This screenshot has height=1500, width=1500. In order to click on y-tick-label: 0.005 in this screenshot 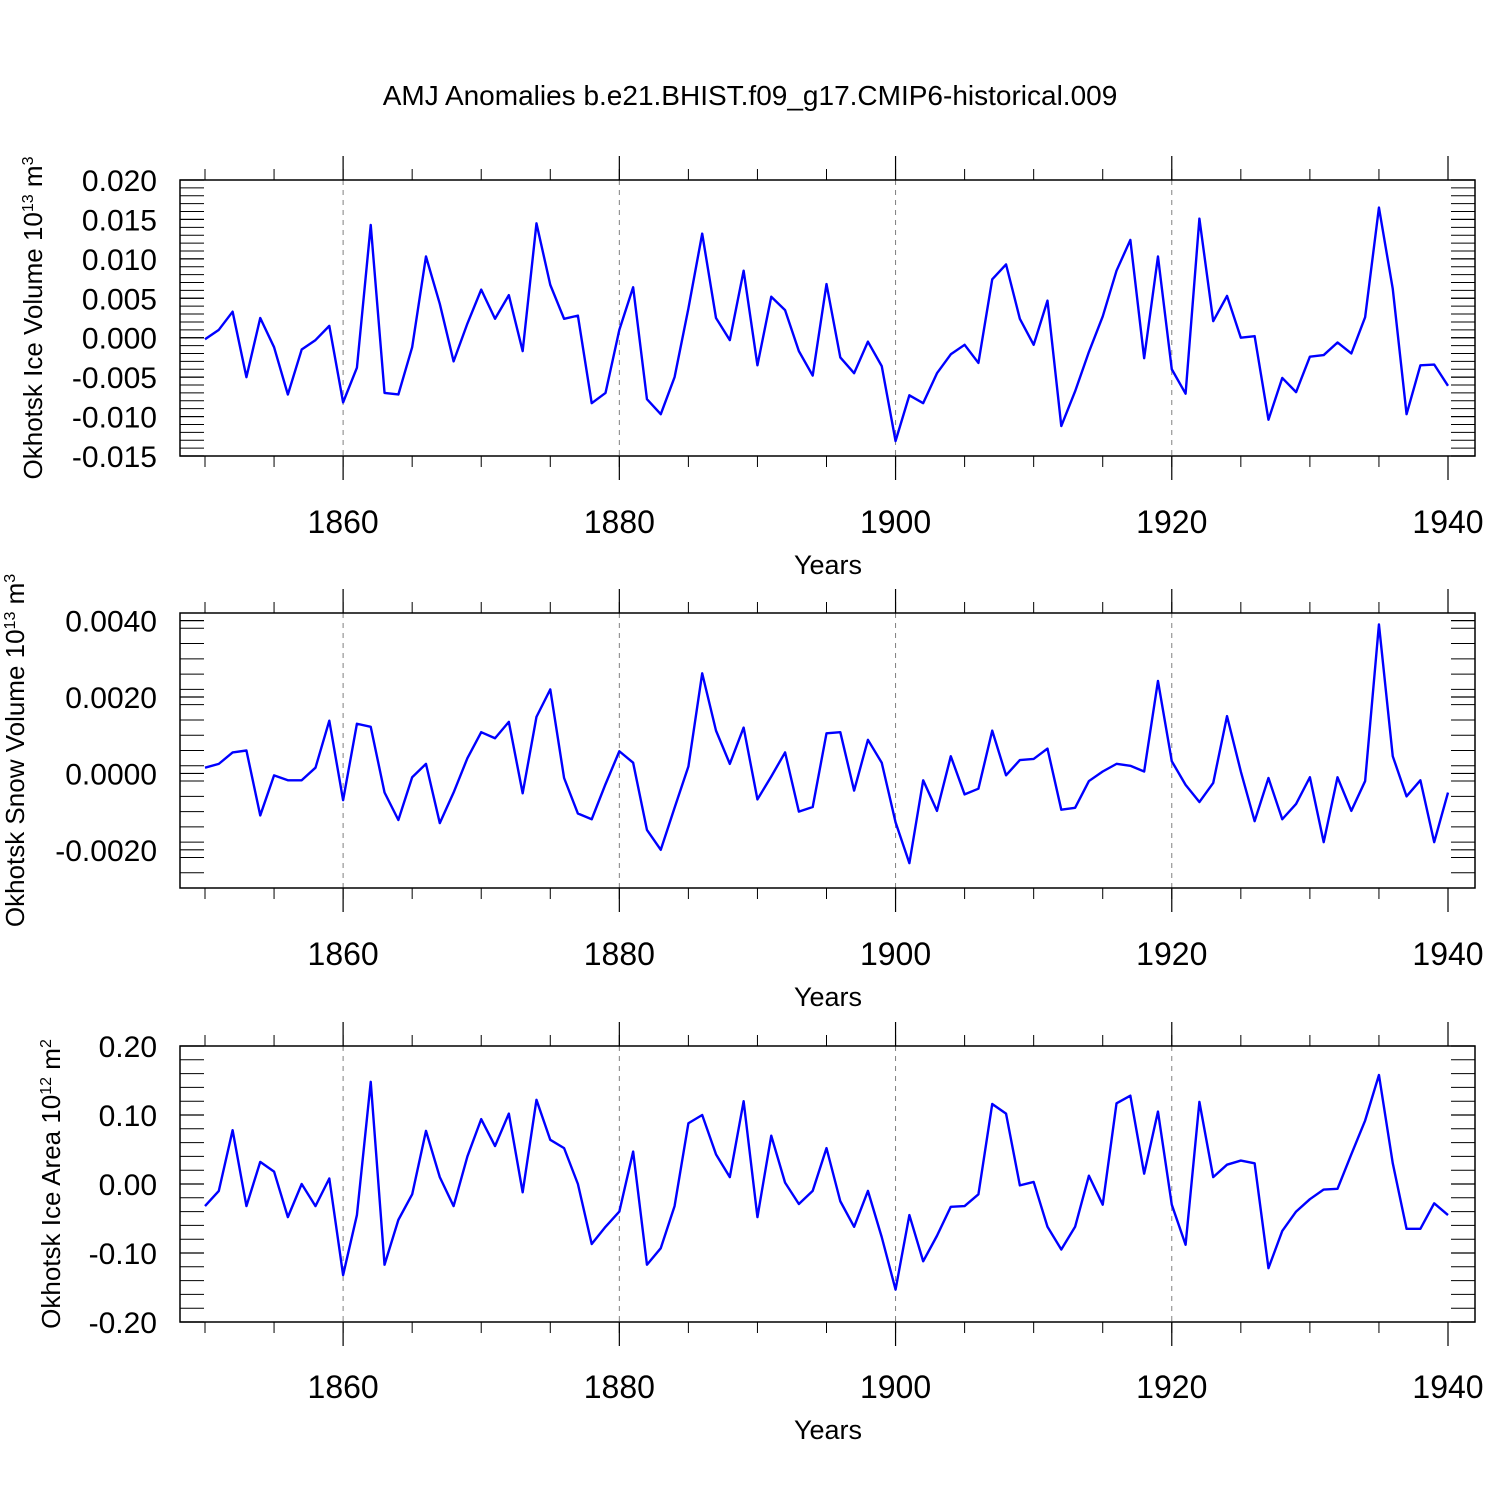, I will do `click(119, 299)`.